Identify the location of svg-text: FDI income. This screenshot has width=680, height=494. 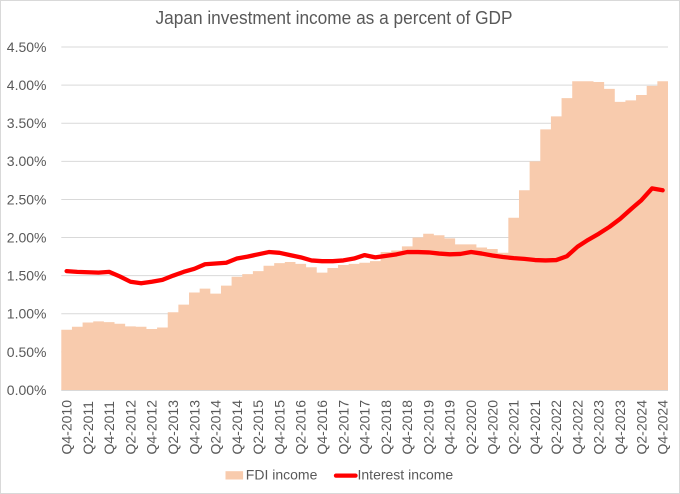
(282, 474).